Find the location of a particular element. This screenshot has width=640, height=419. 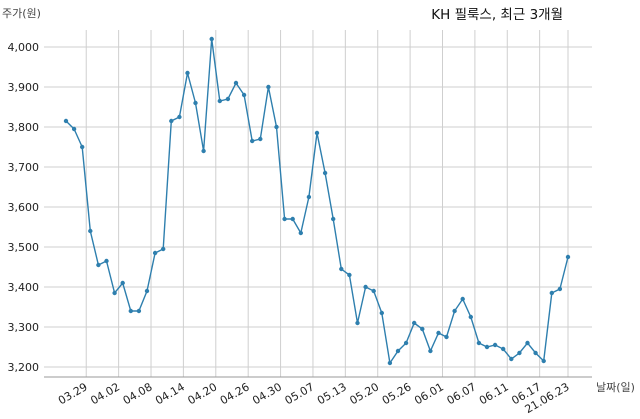

y-tick-label: 3,500 is located at coordinates (24, 247).